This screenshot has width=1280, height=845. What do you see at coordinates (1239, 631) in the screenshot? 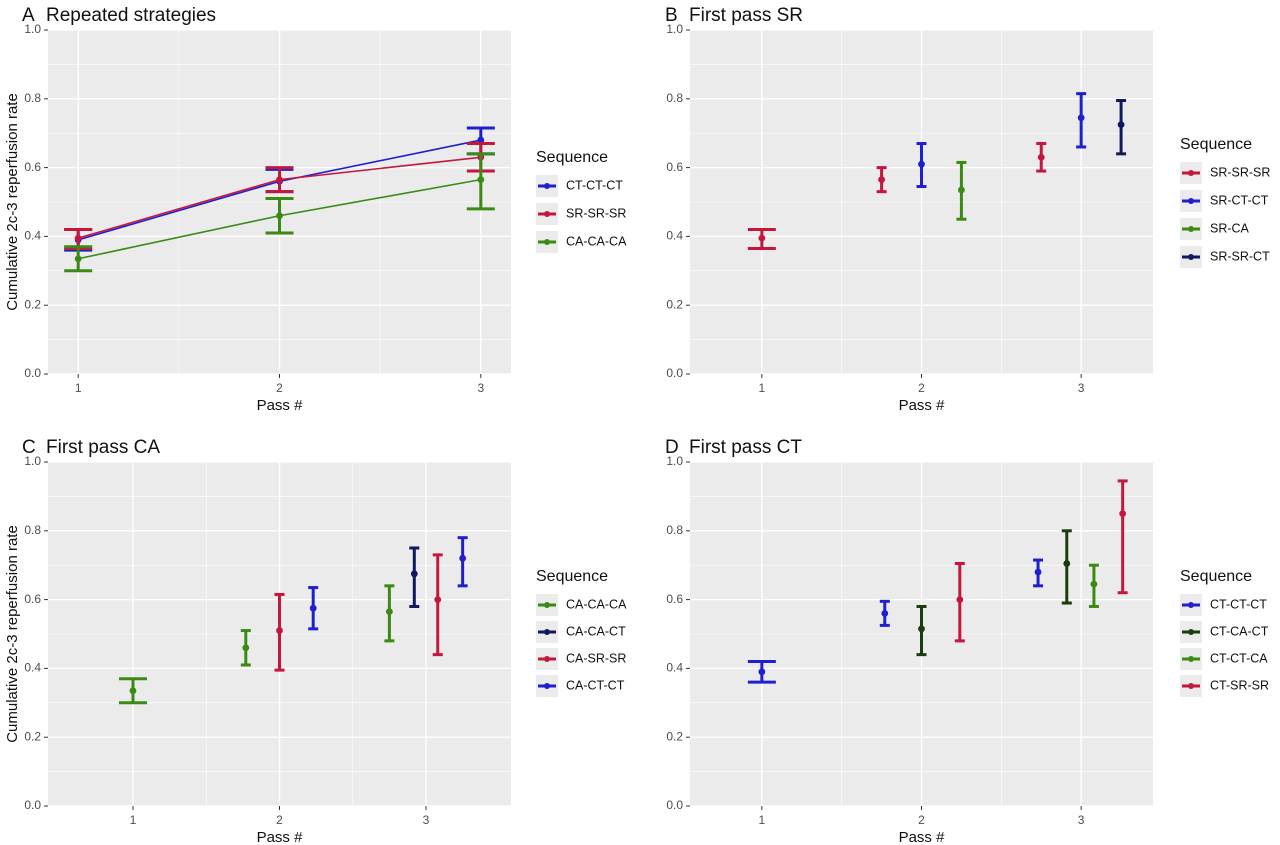
I see `legend-label: CT-CA-CT` at bounding box center [1239, 631].